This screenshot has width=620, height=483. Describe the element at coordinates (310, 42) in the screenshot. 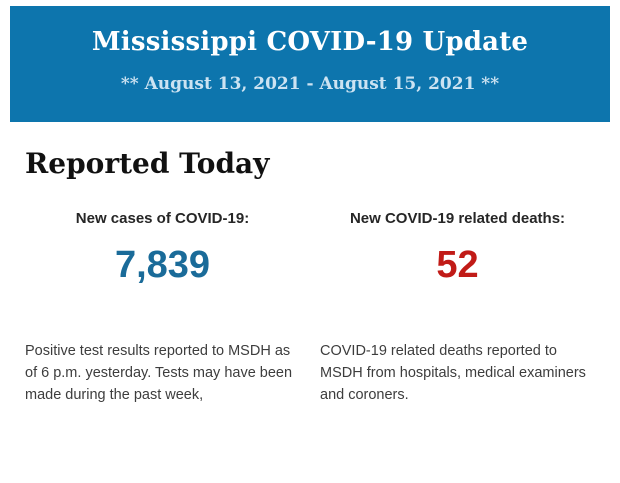

I see `page-title: Mississippi COVID-19 Update` at that location.